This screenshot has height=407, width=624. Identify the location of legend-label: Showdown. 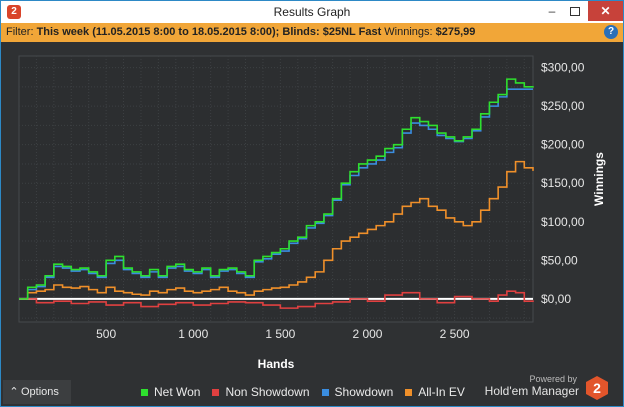
(364, 392).